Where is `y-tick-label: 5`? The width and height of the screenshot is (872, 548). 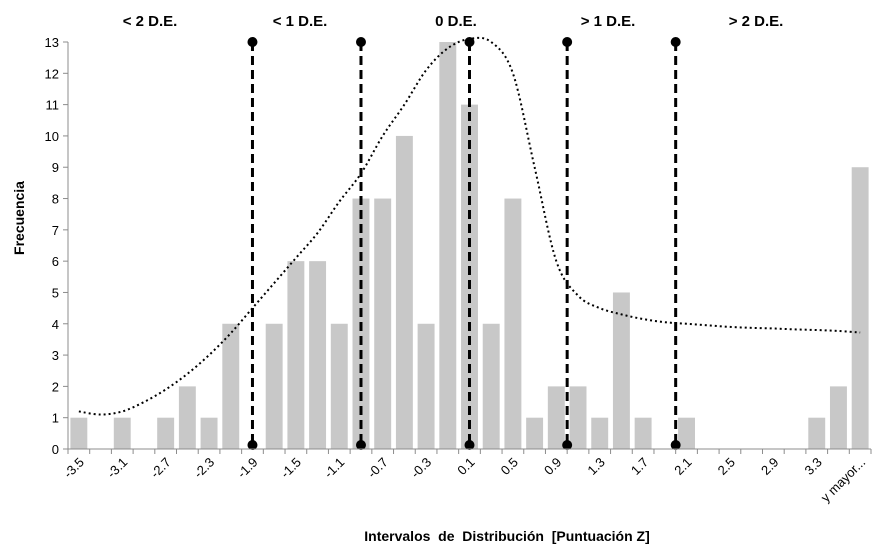 y-tick-label: 5 is located at coordinates (55, 292).